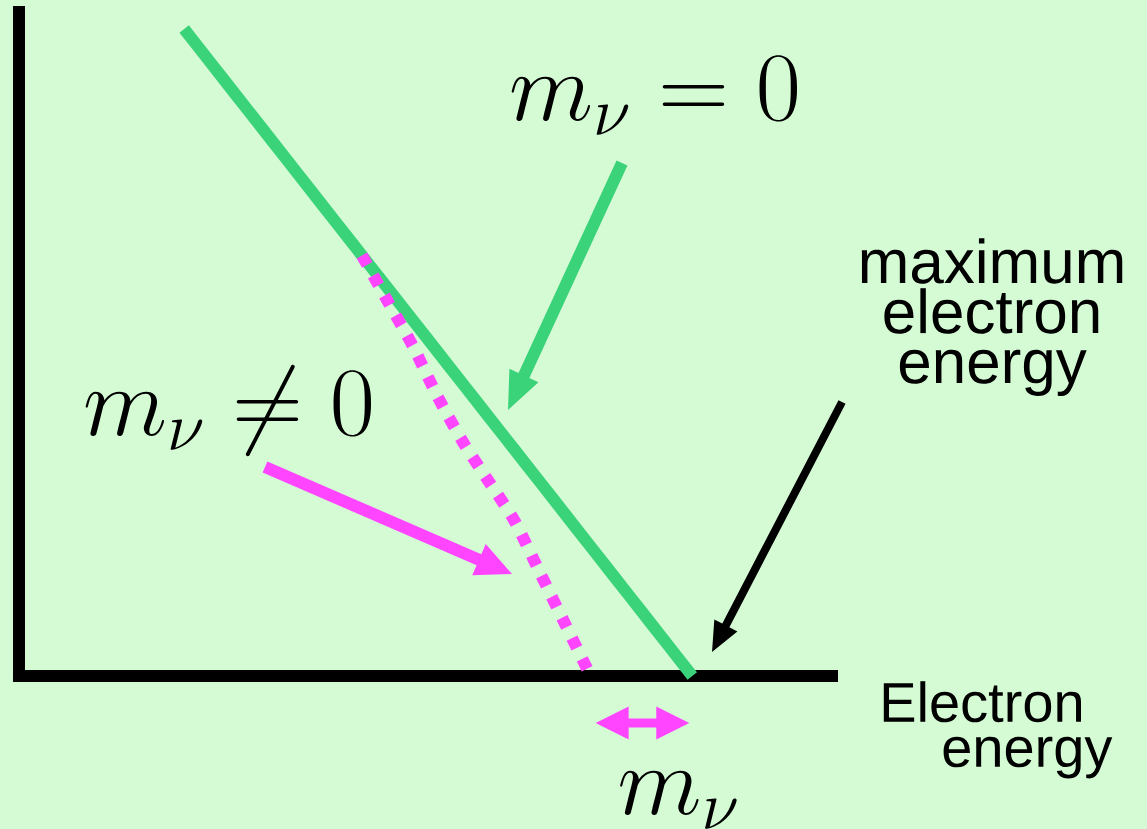 The height and width of the screenshot is (829, 1147). Describe the element at coordinates (228, 410) in the screenshot. I see `annotation: $m_\nu \neq 0$` at that location.